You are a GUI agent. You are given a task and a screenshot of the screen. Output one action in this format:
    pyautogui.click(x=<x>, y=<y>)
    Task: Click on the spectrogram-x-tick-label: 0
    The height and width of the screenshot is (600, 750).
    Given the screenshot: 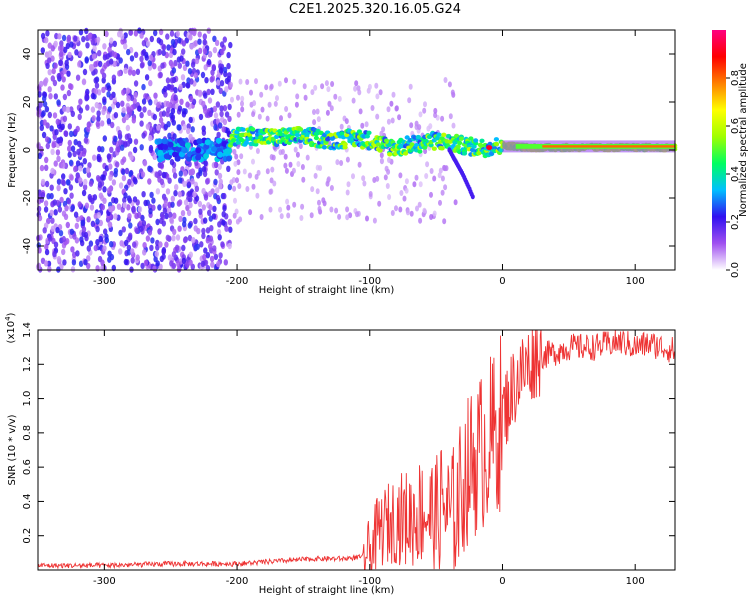 What is the action you would take?
    pyautogui.click(x=502, y=281)
    